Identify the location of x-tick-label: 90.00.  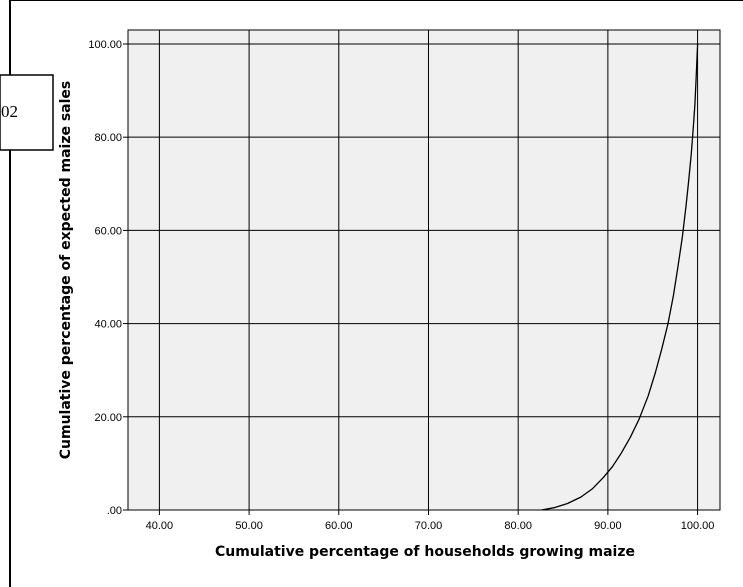
(608, 526).